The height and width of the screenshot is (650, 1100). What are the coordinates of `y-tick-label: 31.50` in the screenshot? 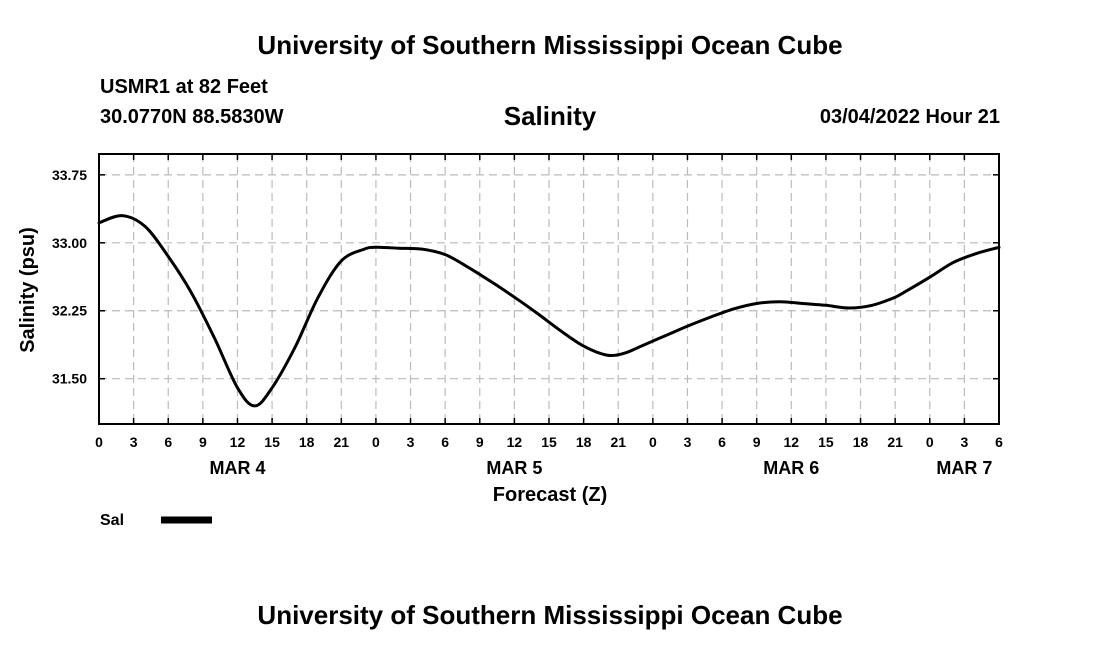 It's located at (69, 379).